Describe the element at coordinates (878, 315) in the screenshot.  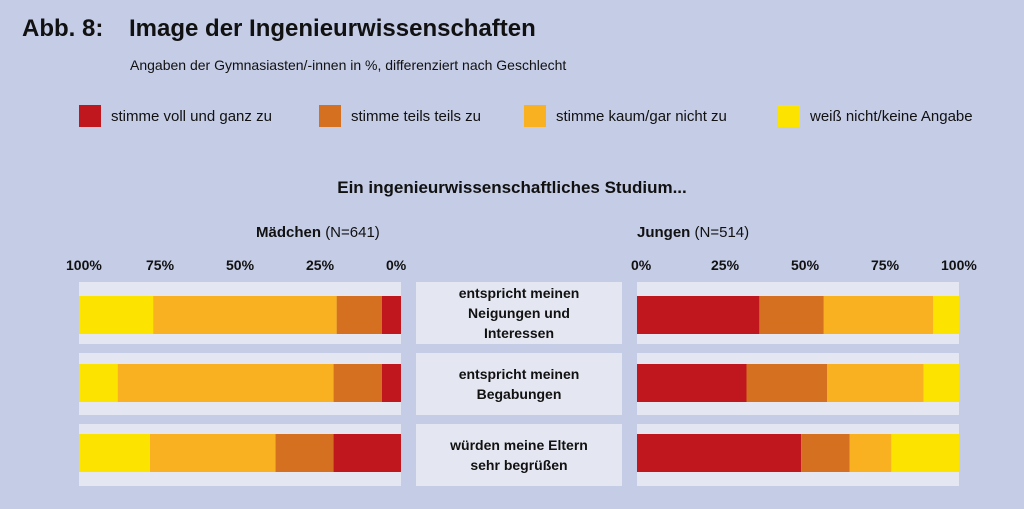
I see `bar-segment-jungen-row1-s3` at that location.